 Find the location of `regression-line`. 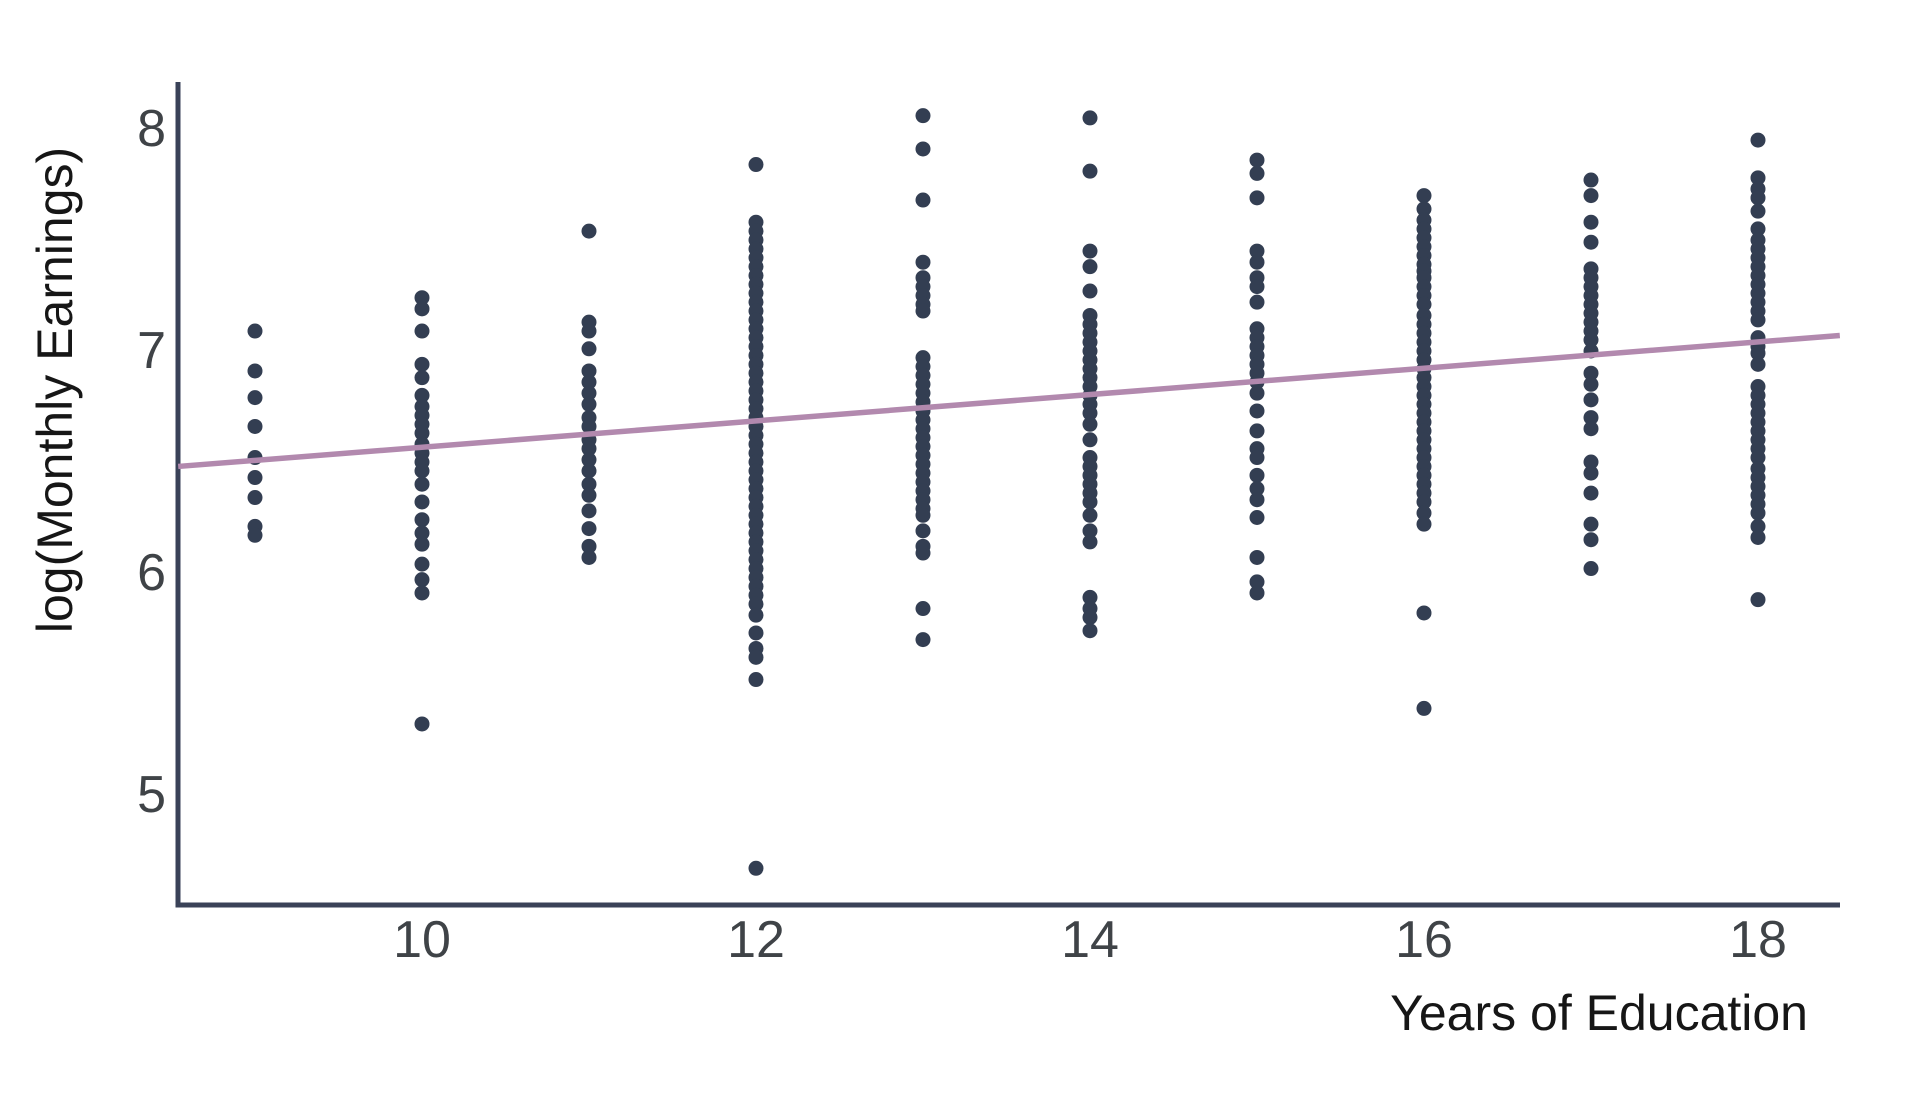

regression-line is located at coordinates (1009, 401).